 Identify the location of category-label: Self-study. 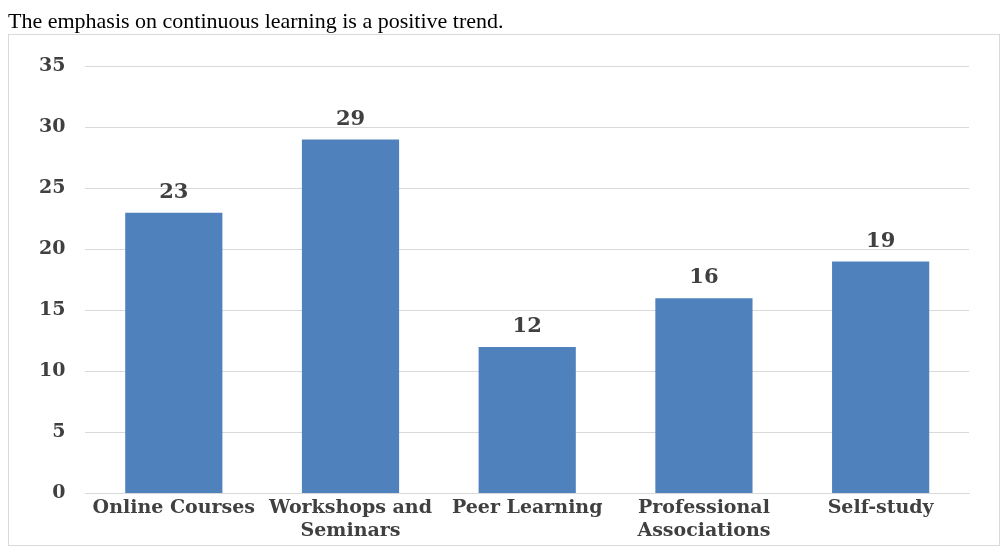
(880, 505).